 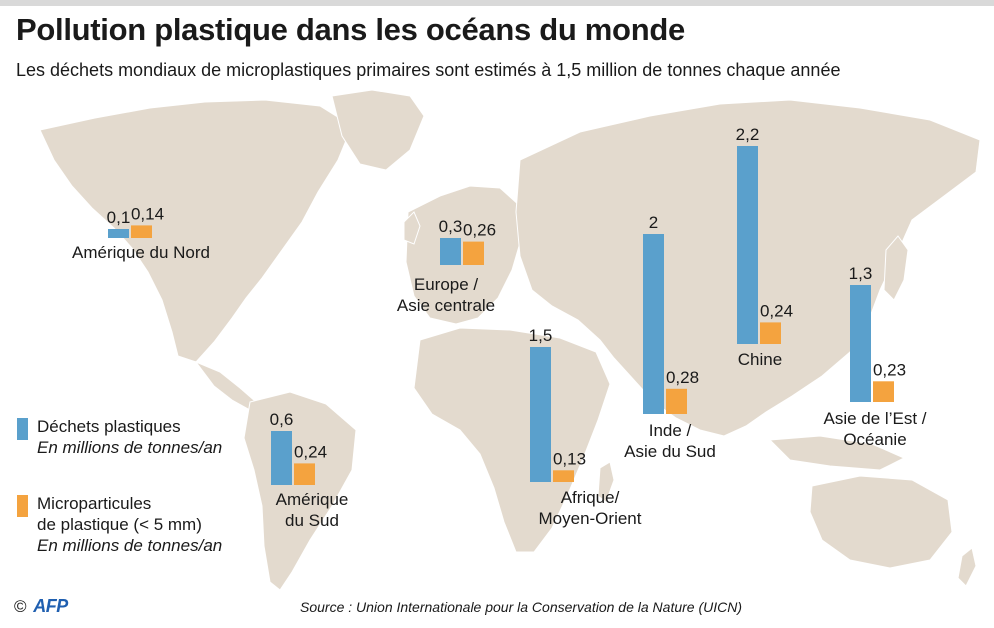 What do you see at coordinates (497, 3) in the screenshot?
I see `top-bar` at bounding box center [497, 3].